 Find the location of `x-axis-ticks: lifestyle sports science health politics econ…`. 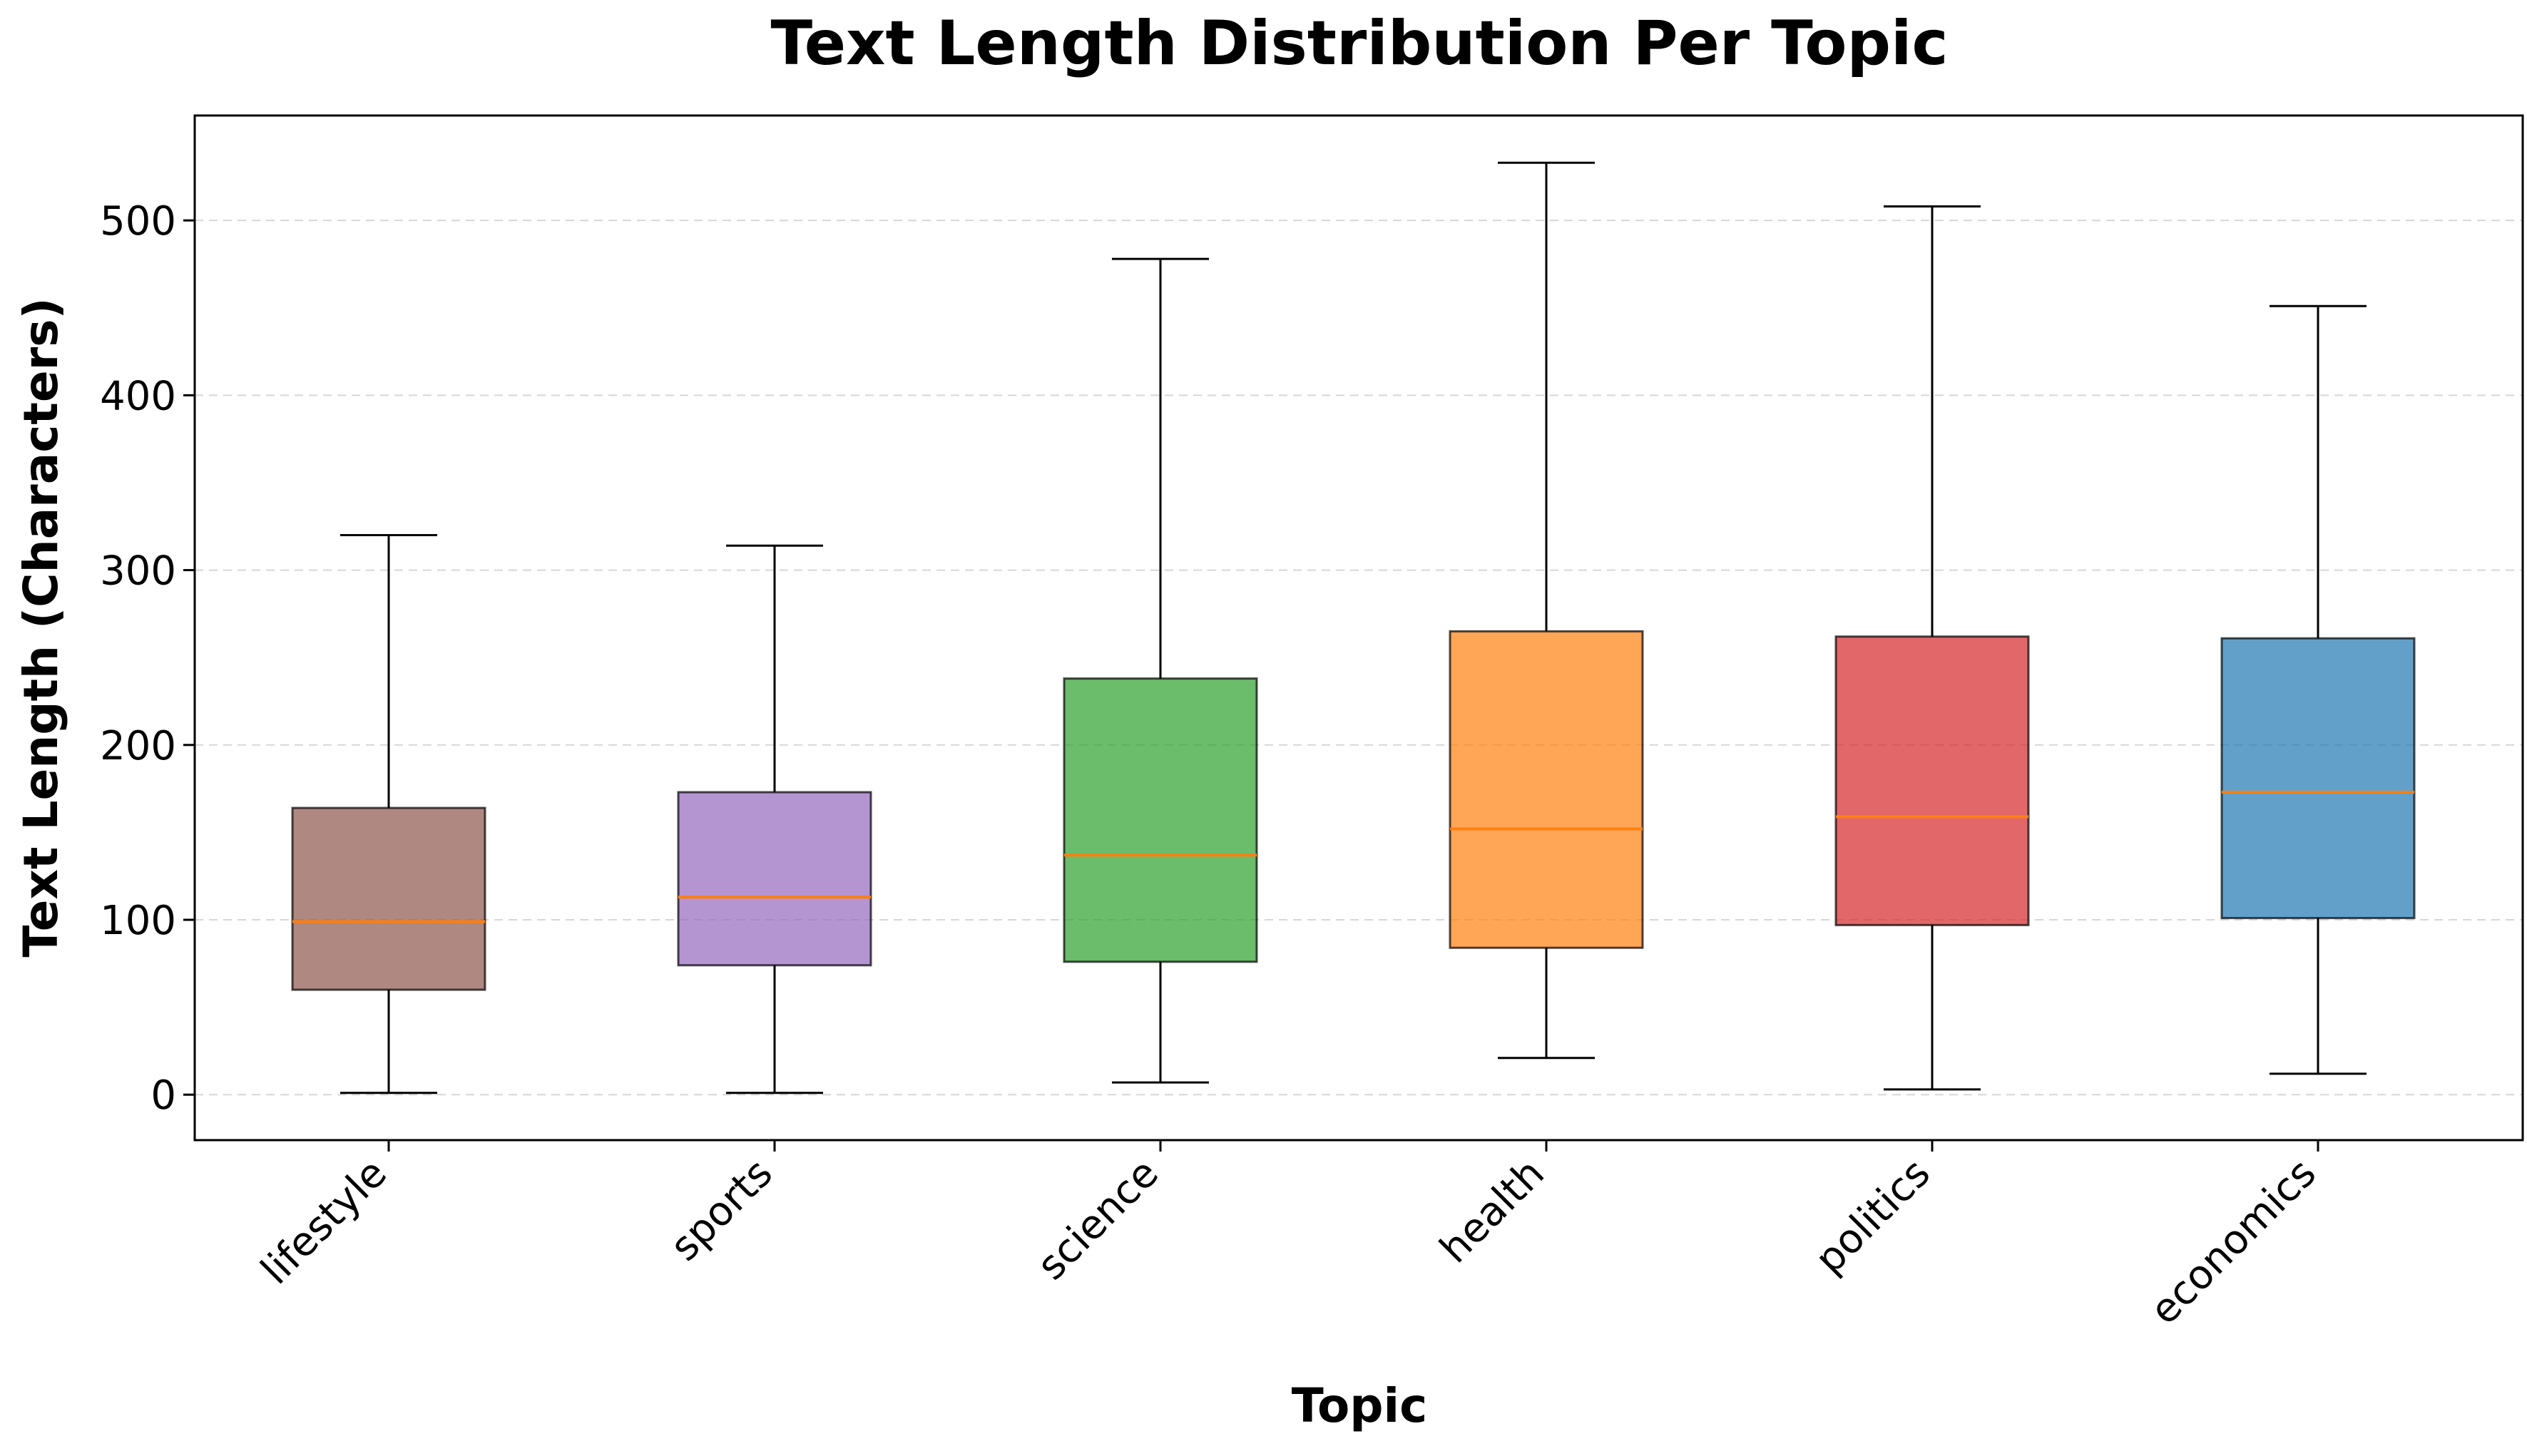

x-axis-ticks: lifestyle sports science health politics econ… is located at coordinates (1289, 1237).